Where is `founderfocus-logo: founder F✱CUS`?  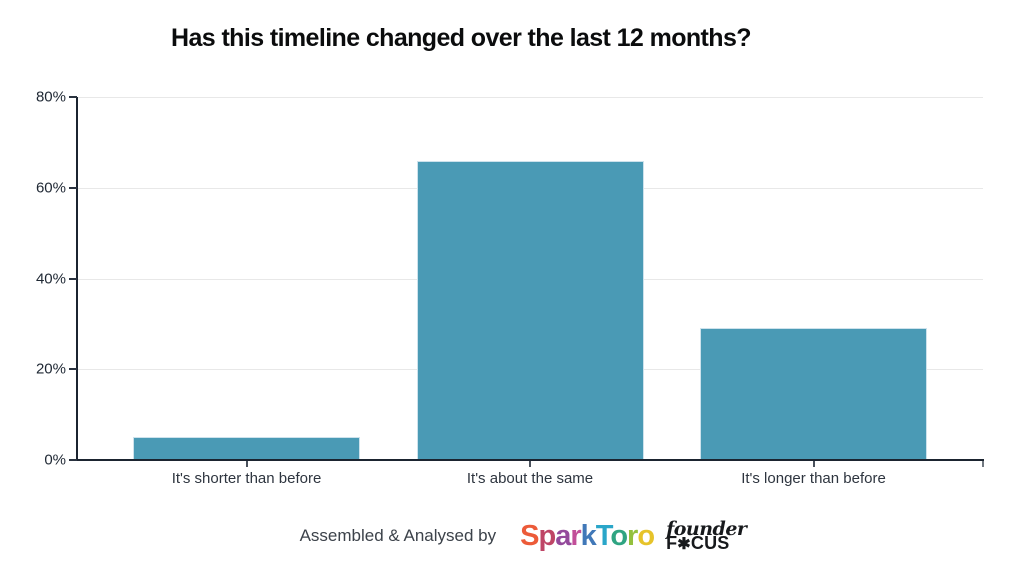 founderfocus-logo: founder F✱CUS is located at coordinates (706, 535).